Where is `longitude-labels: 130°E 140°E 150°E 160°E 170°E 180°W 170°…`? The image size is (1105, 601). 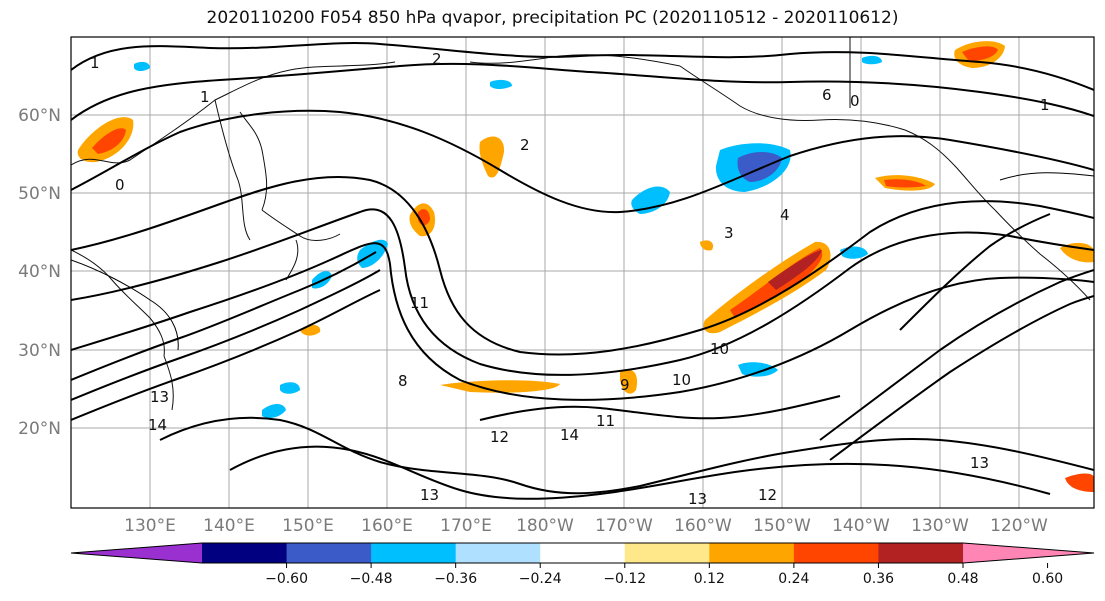 longitude-labels: 130°E 140°E 150°E 160°E 170°E 180°W 170°… is located at coordinates (586, 526).